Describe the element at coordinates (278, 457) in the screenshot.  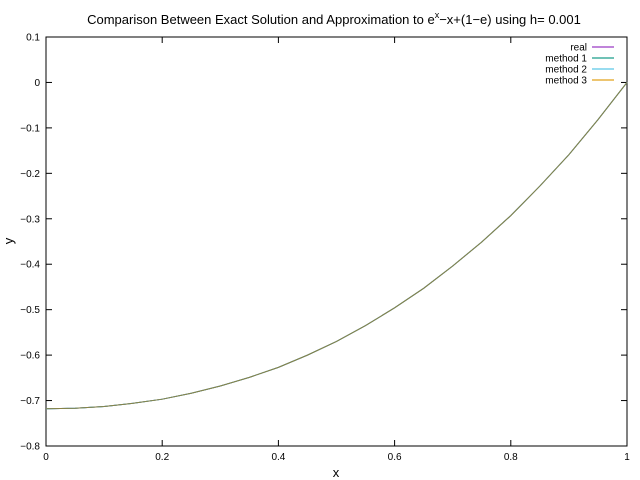
I see `x-tick-label: 0.4` at that location.